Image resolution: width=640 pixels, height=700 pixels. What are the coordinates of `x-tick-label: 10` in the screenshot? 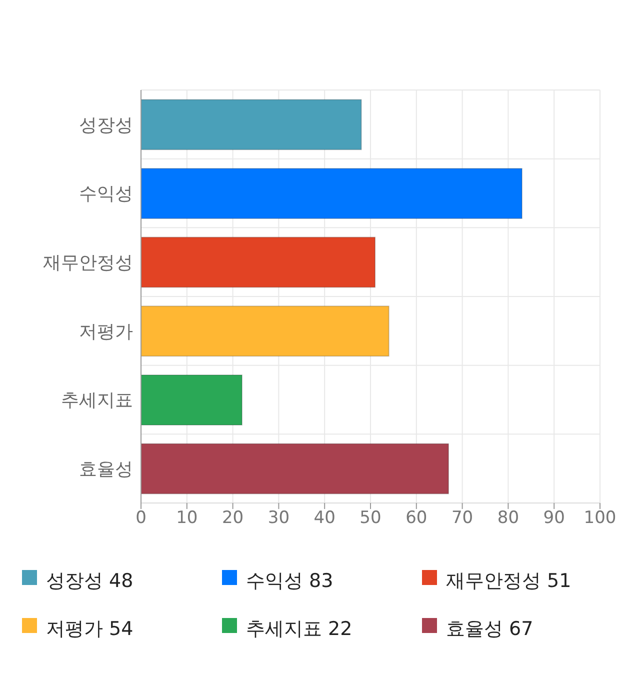 It's located at (187, 518).